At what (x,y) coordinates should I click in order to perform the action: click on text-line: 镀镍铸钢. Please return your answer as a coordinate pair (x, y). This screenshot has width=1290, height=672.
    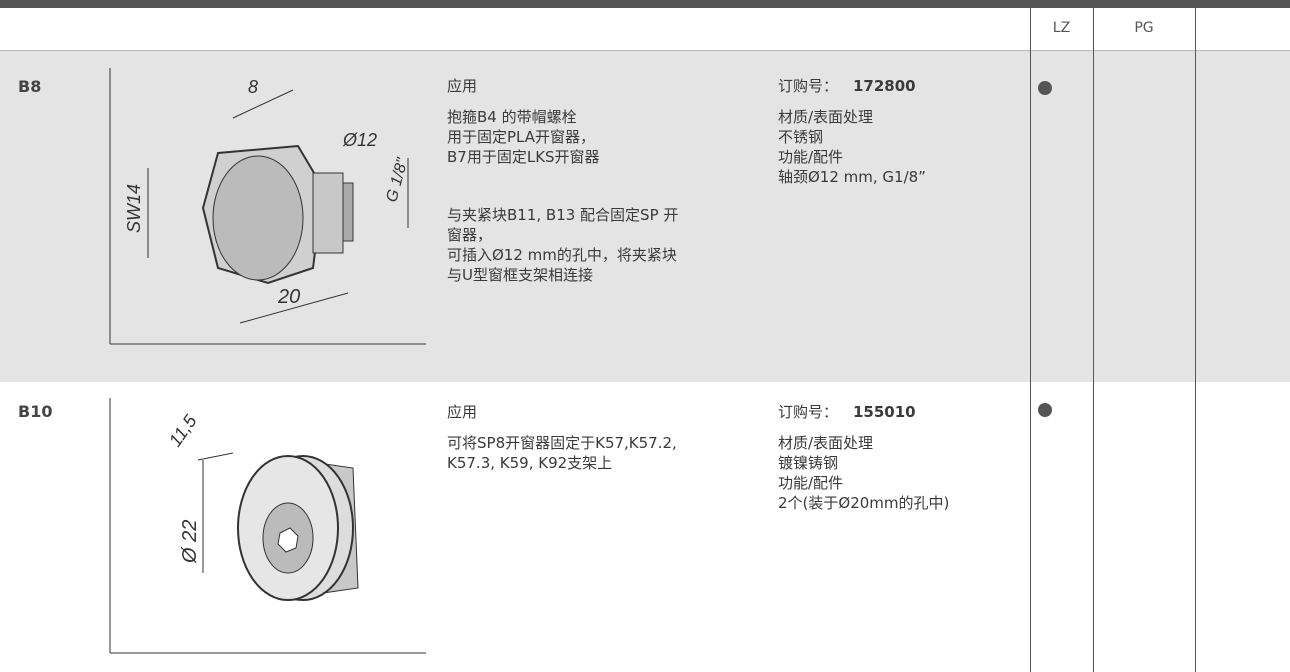
    Looking at the image, I should click on (808, 463).